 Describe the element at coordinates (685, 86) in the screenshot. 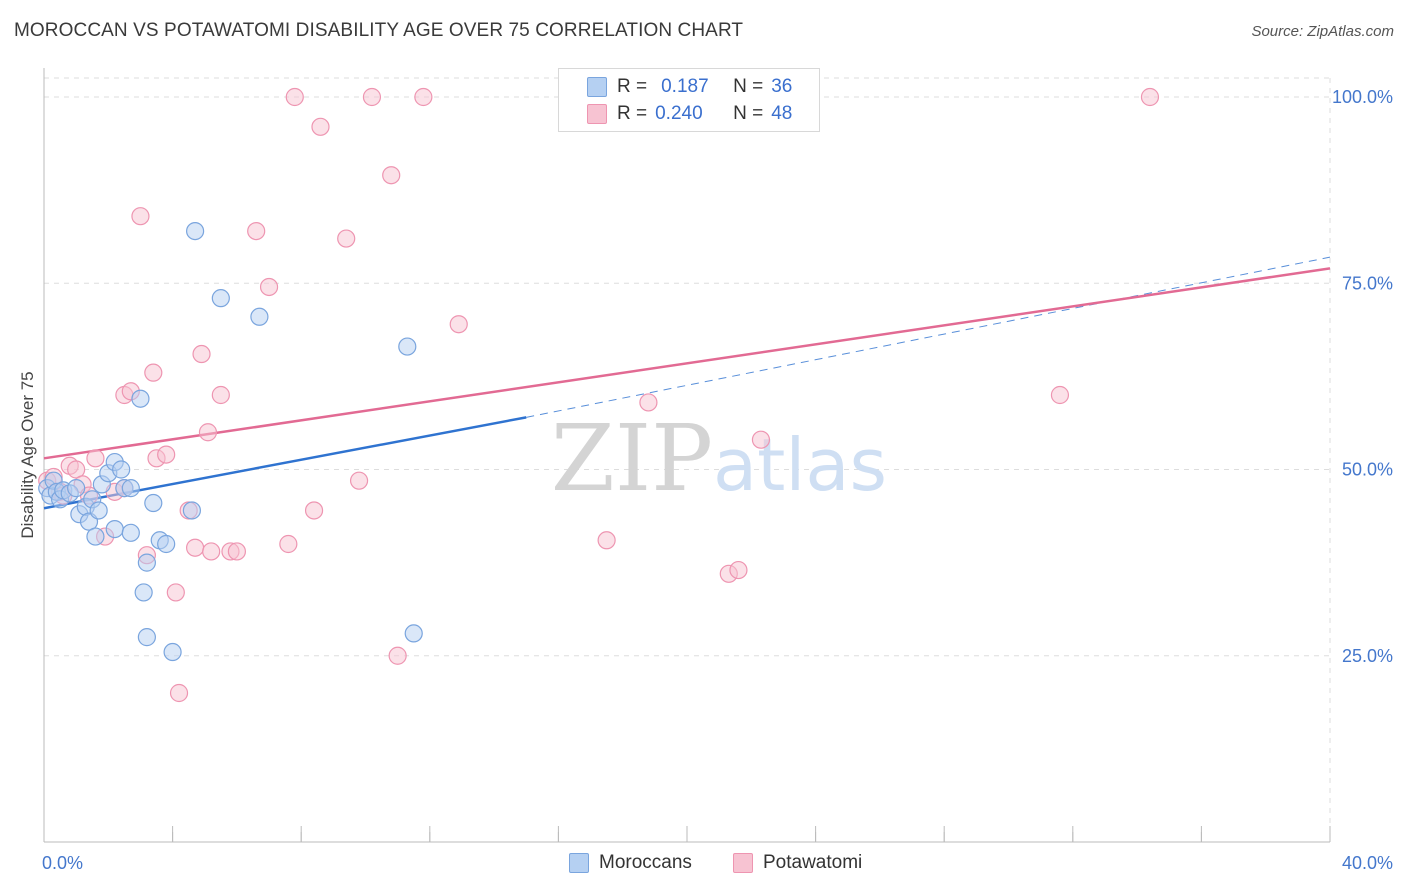

I see `moroccans-r-value: 0.187` at that location.